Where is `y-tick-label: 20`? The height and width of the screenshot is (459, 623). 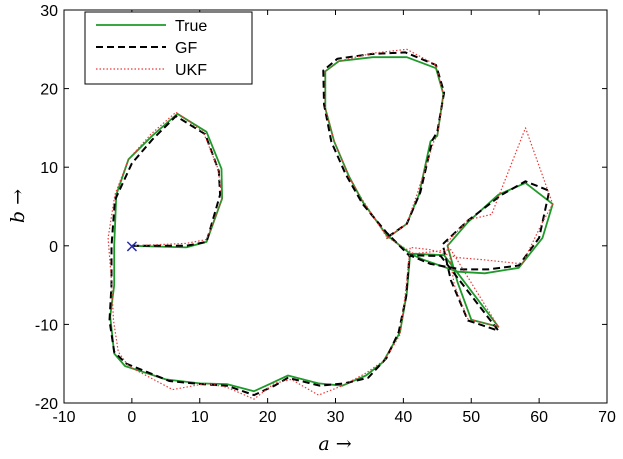 y-tick-label: 20 is located at coordinates (49, 90).